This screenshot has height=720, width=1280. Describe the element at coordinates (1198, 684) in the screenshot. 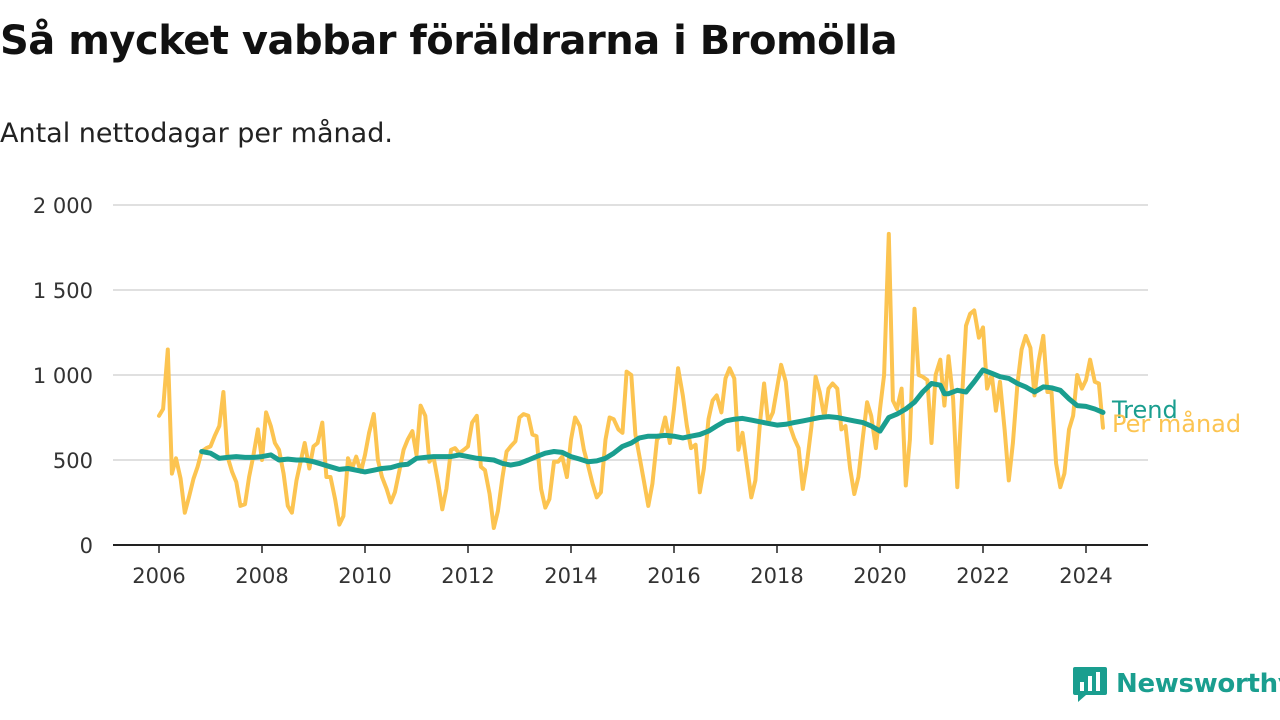

I see `brand-name: Newsworthy` at that location.